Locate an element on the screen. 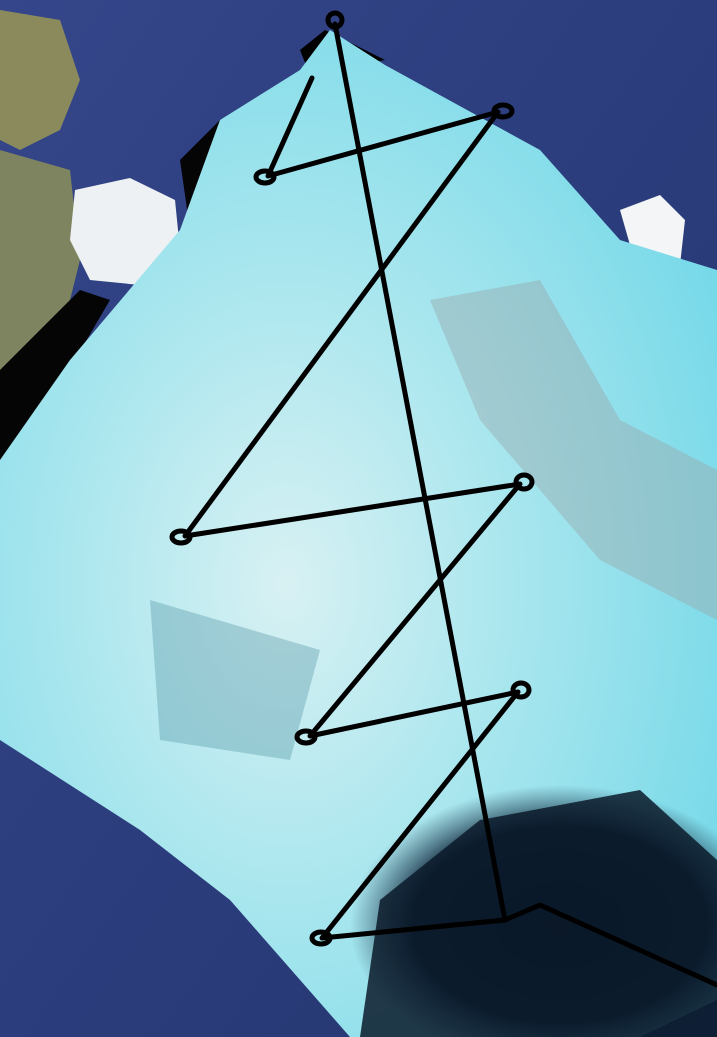 The width and height of the screenshot is (717, 1037). land is located at coordinates (40, 80).